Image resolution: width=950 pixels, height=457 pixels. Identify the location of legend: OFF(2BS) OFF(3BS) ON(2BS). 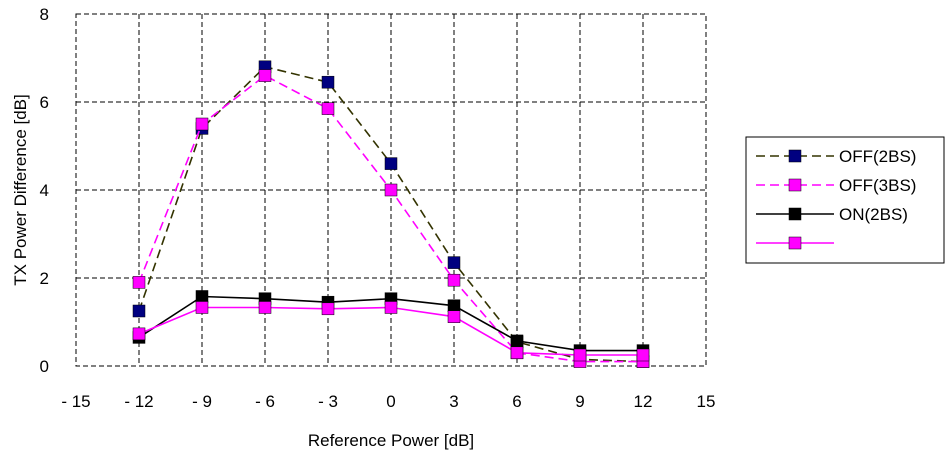
(845, 200).